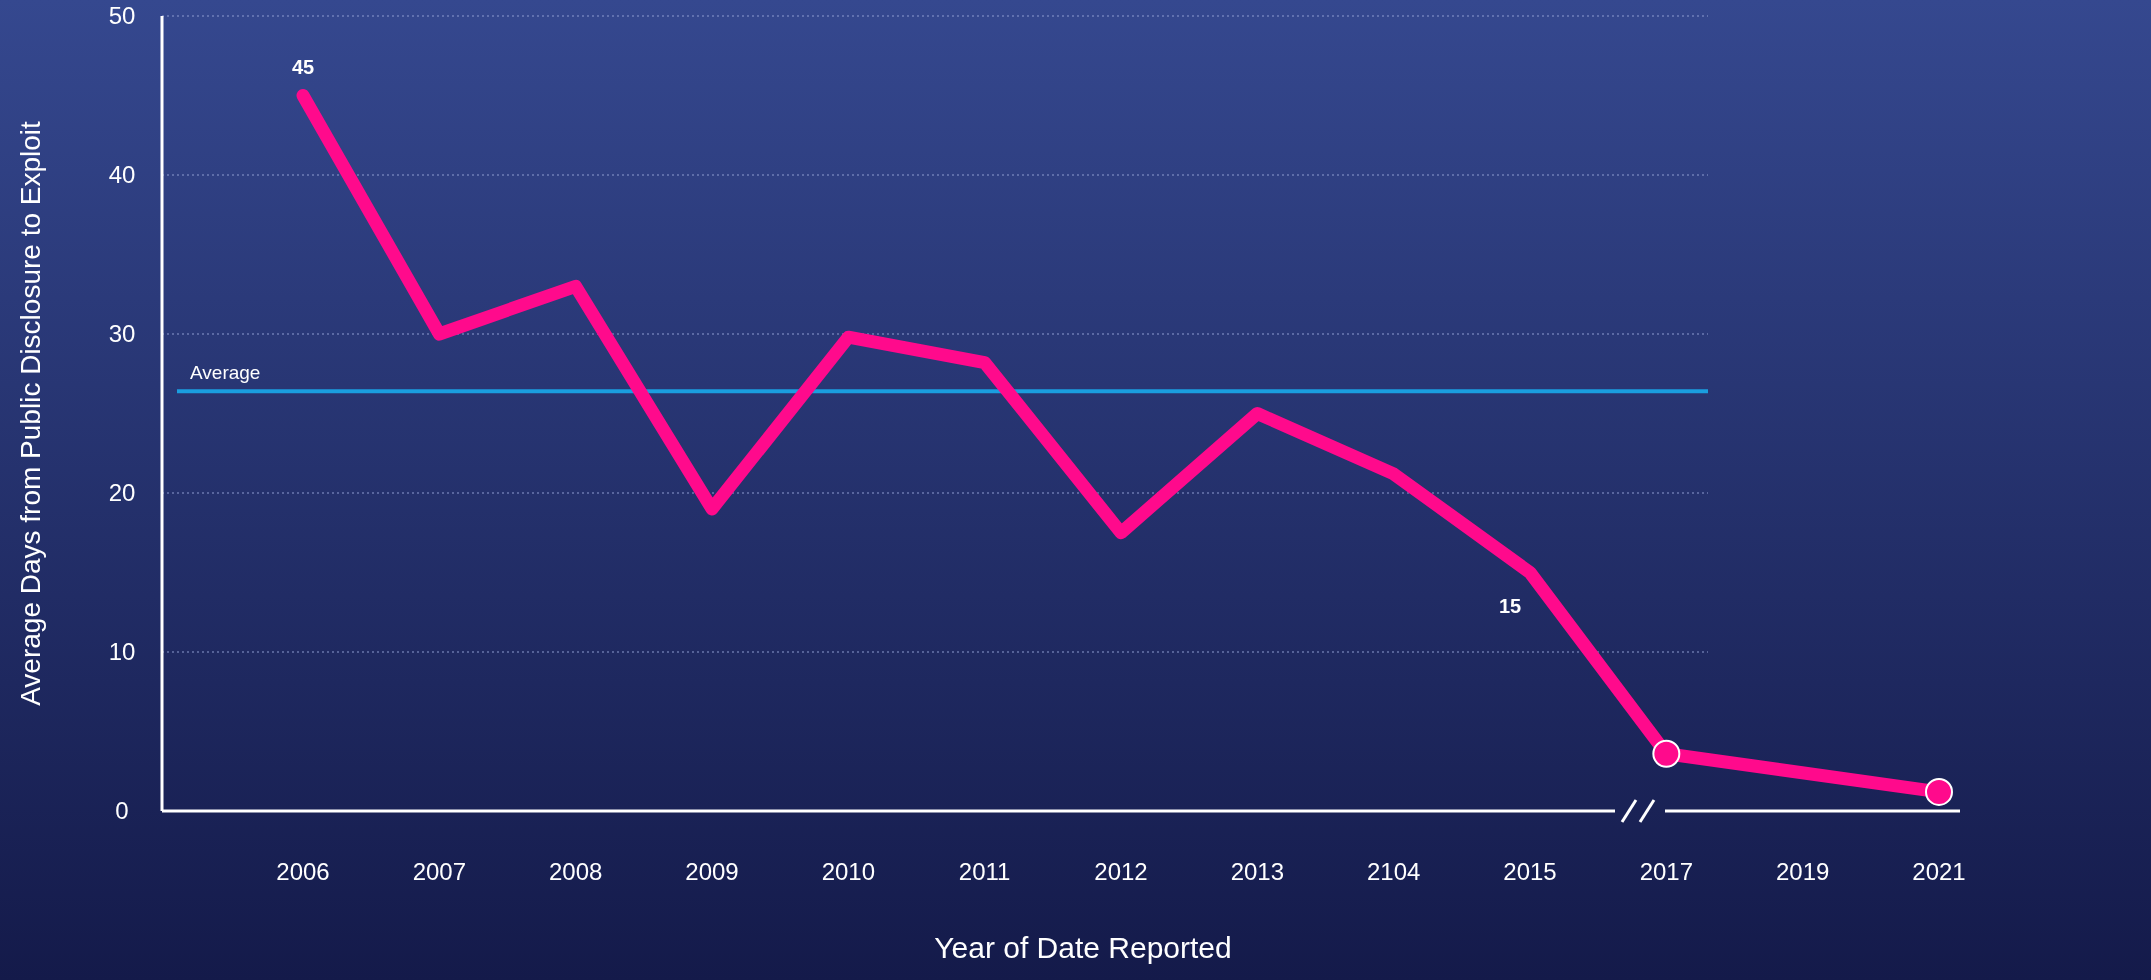  Describe the element at coordinates (1666, 871) in the screenshot. I see `x-tick-label: 2017` at that location.